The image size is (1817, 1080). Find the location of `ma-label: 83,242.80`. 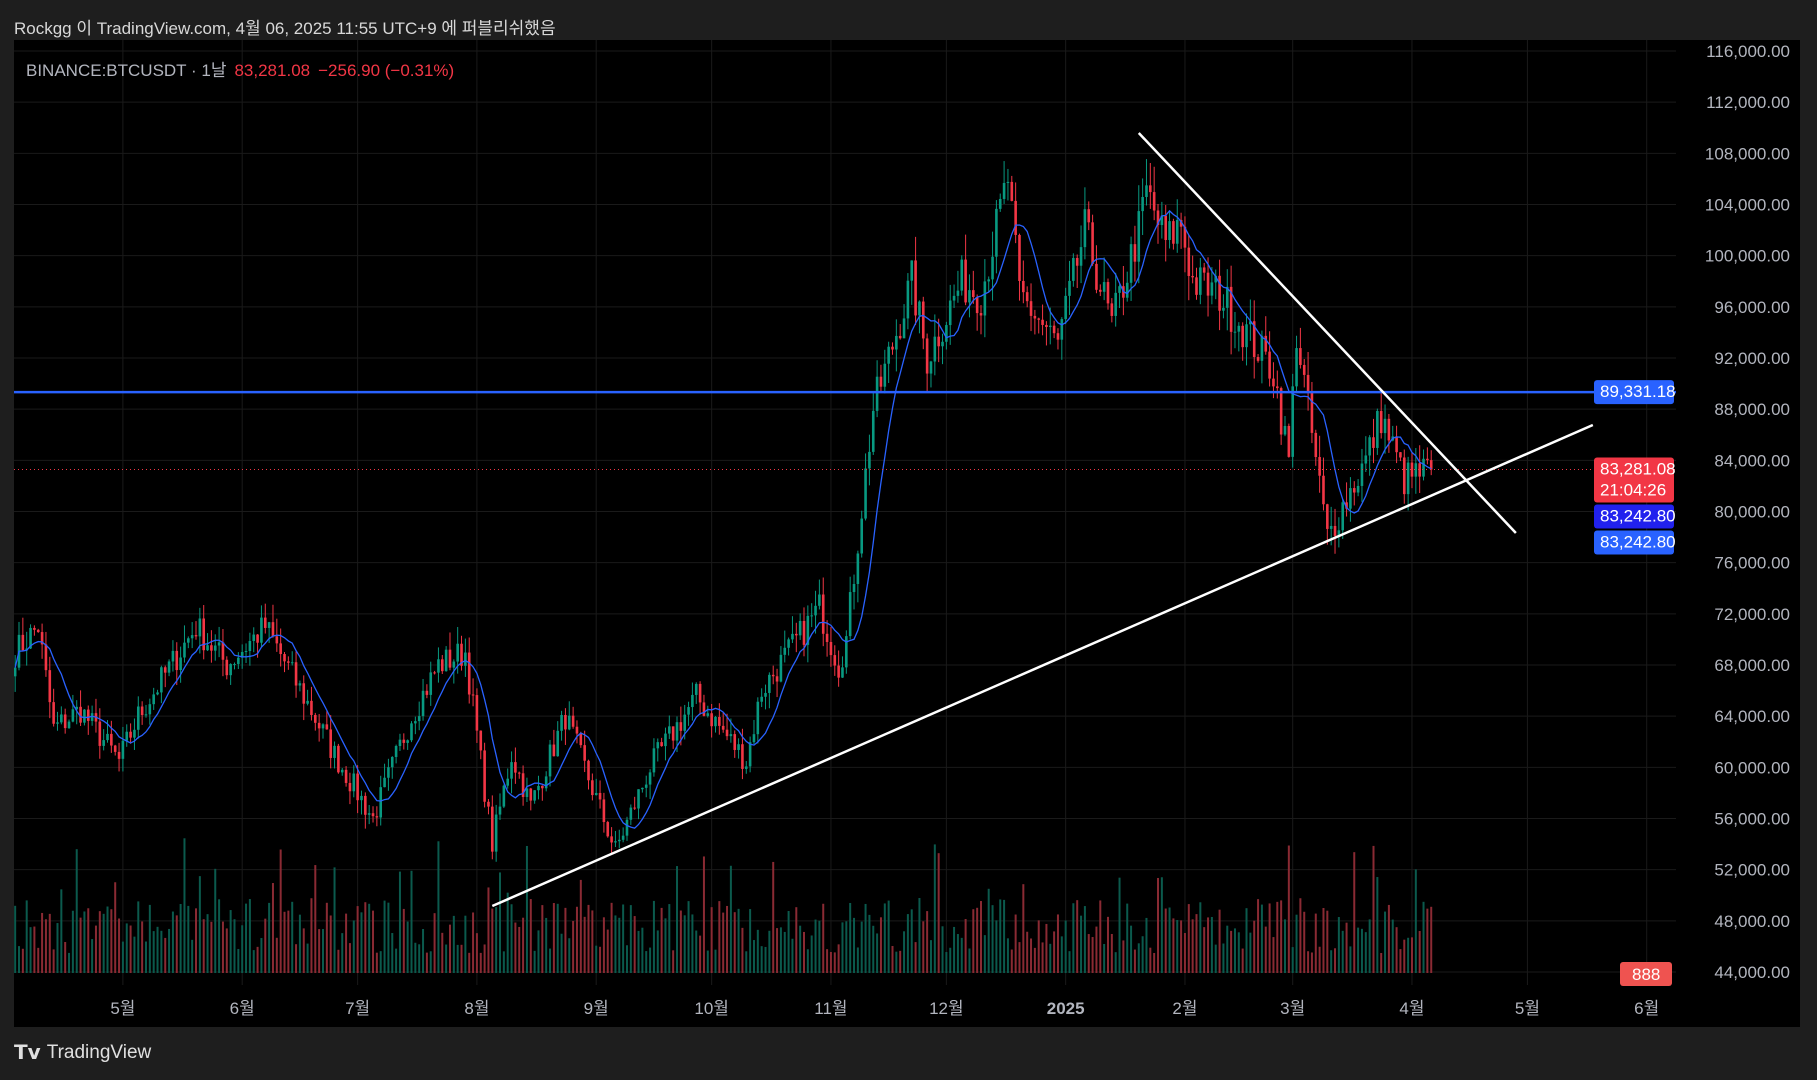

ma-label: 83,242.80 is located at coordinates (1638, 516).